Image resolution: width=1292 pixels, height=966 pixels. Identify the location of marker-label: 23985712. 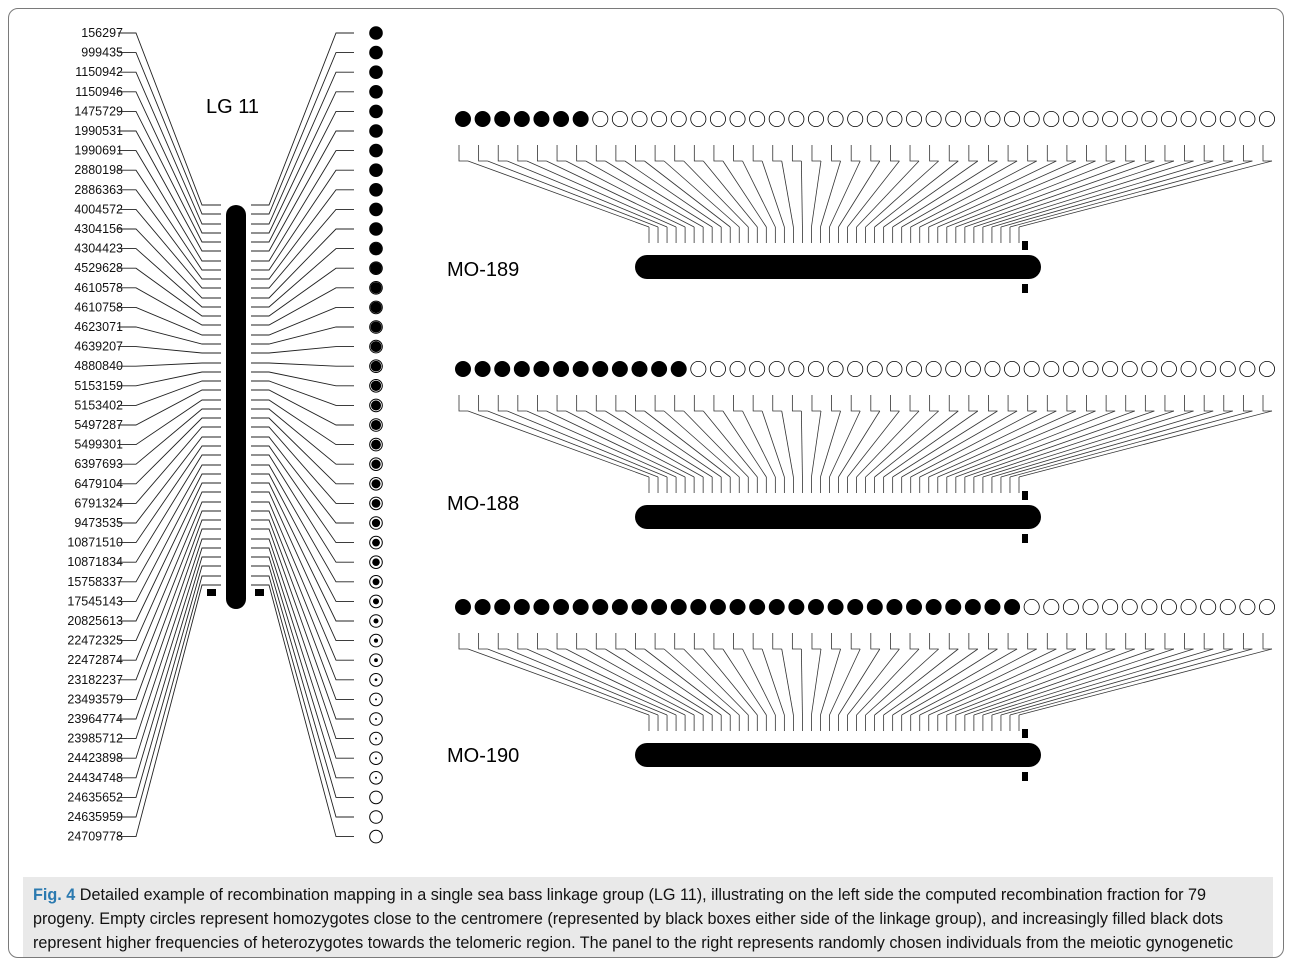
(95, 739).